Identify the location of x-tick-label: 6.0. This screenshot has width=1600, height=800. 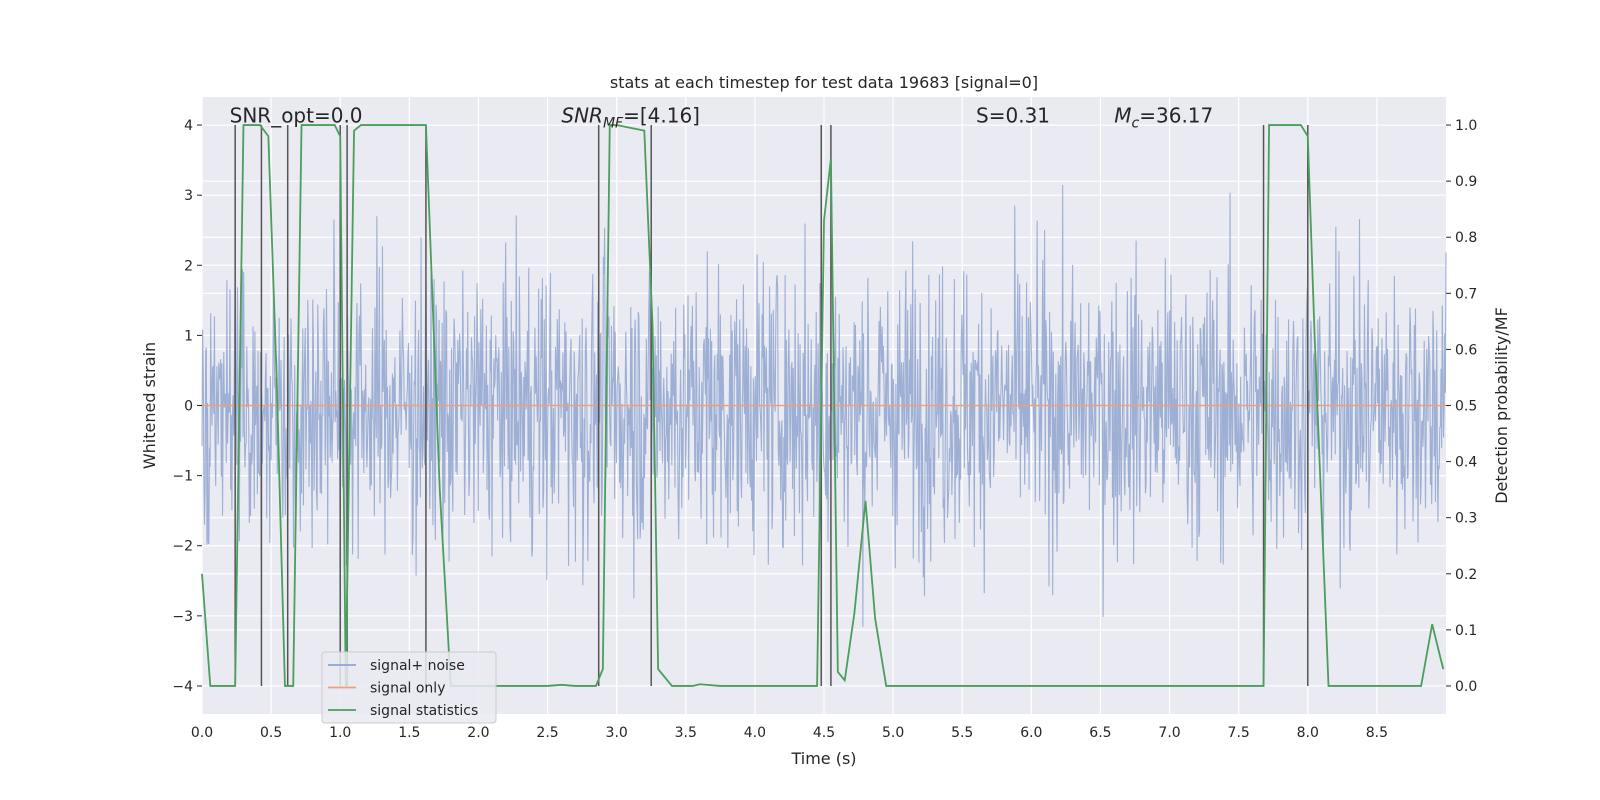
(1031, 733).